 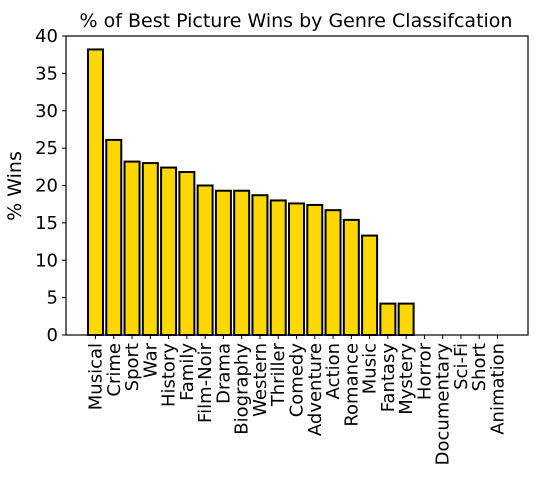 What do you see at coordinates (169, 251) in the screenshot?
I see `bar-history` at bounding box center [169, 251].